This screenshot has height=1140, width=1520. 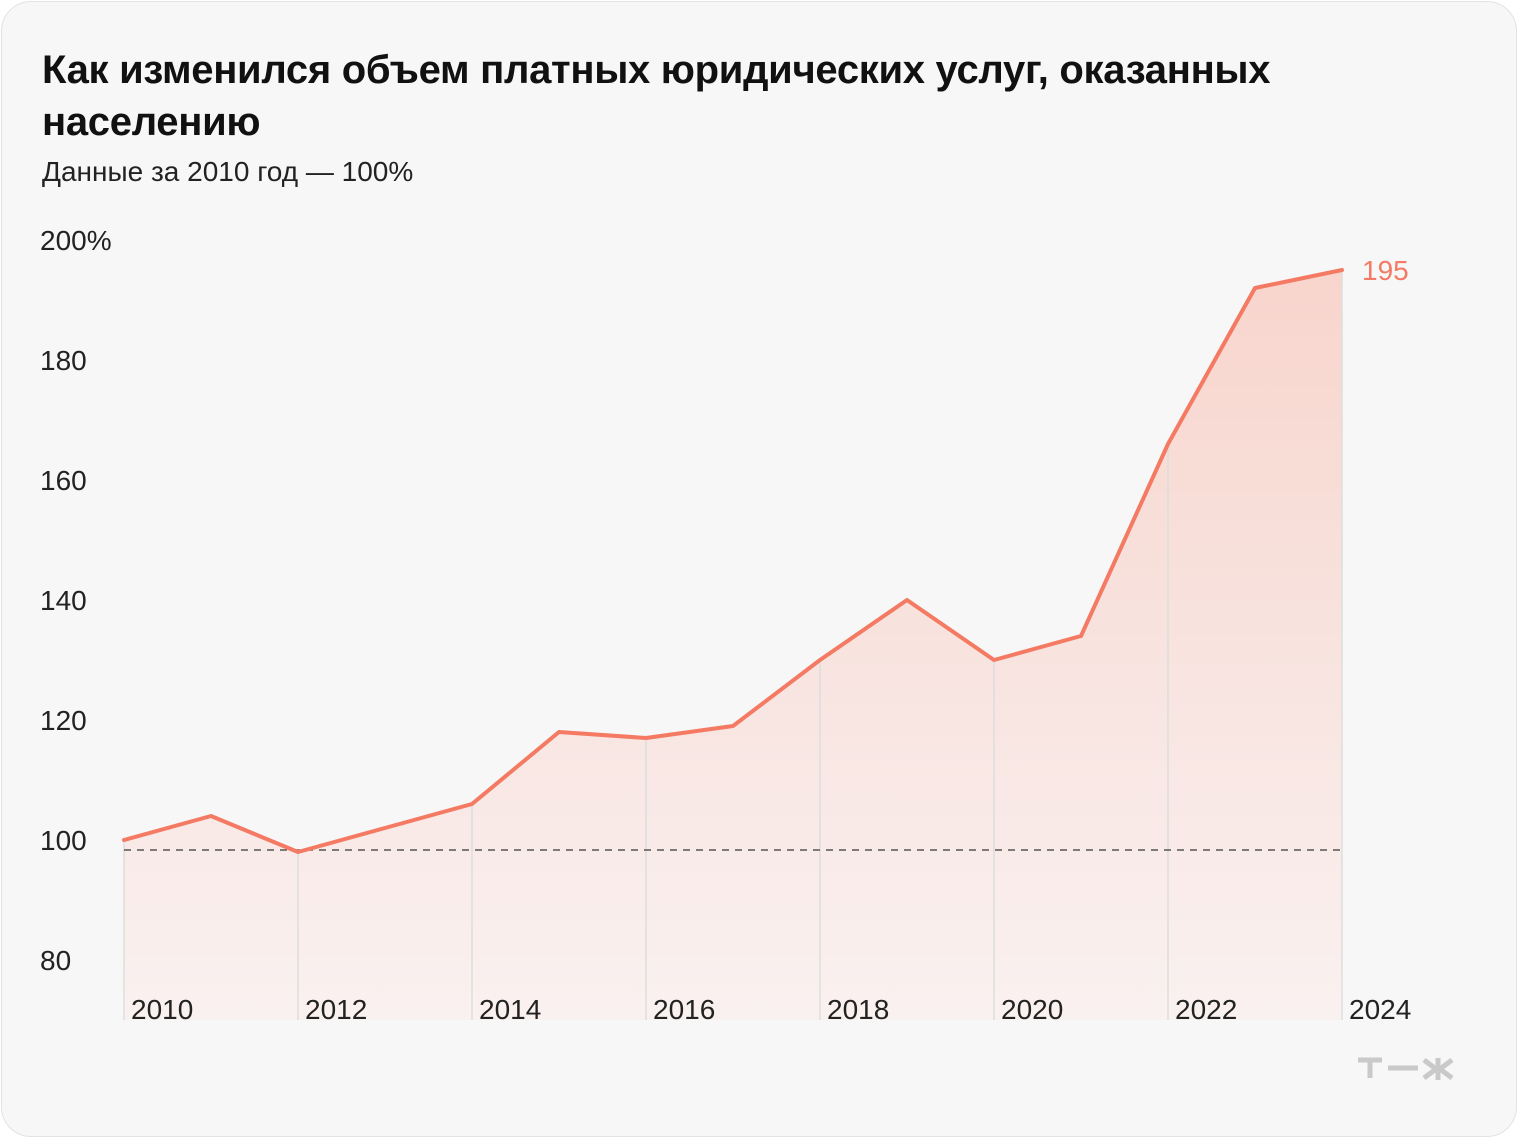 What do you see at coordinates (55, 960) in the screenshot?
I see `y-tick-label-80: 80` at bounding box center [55, 960].